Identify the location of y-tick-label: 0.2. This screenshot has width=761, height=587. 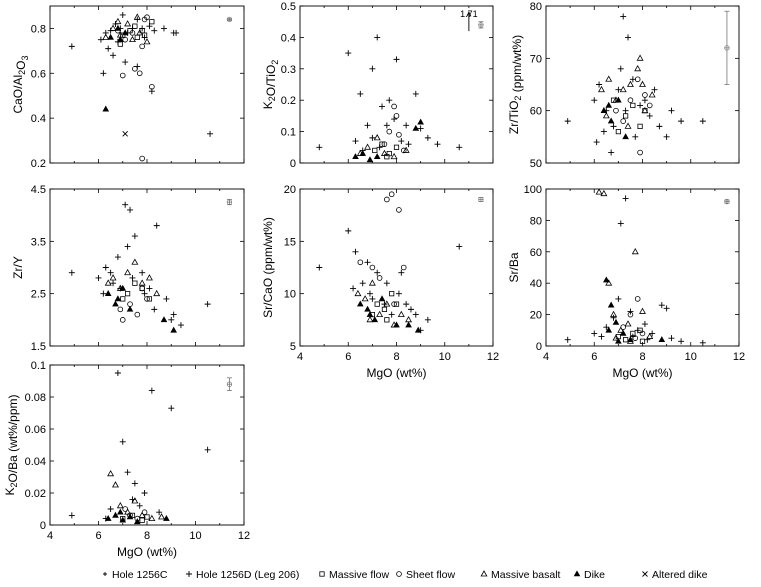
(288, 101).